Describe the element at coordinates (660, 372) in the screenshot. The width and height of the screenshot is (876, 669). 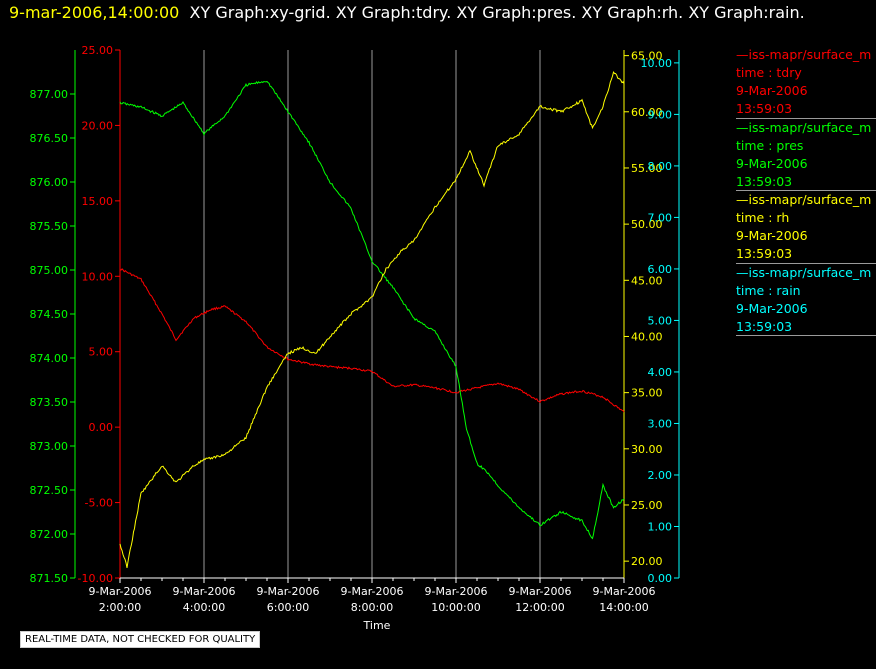
I see `rain-tick-label: 4.00` at that location.